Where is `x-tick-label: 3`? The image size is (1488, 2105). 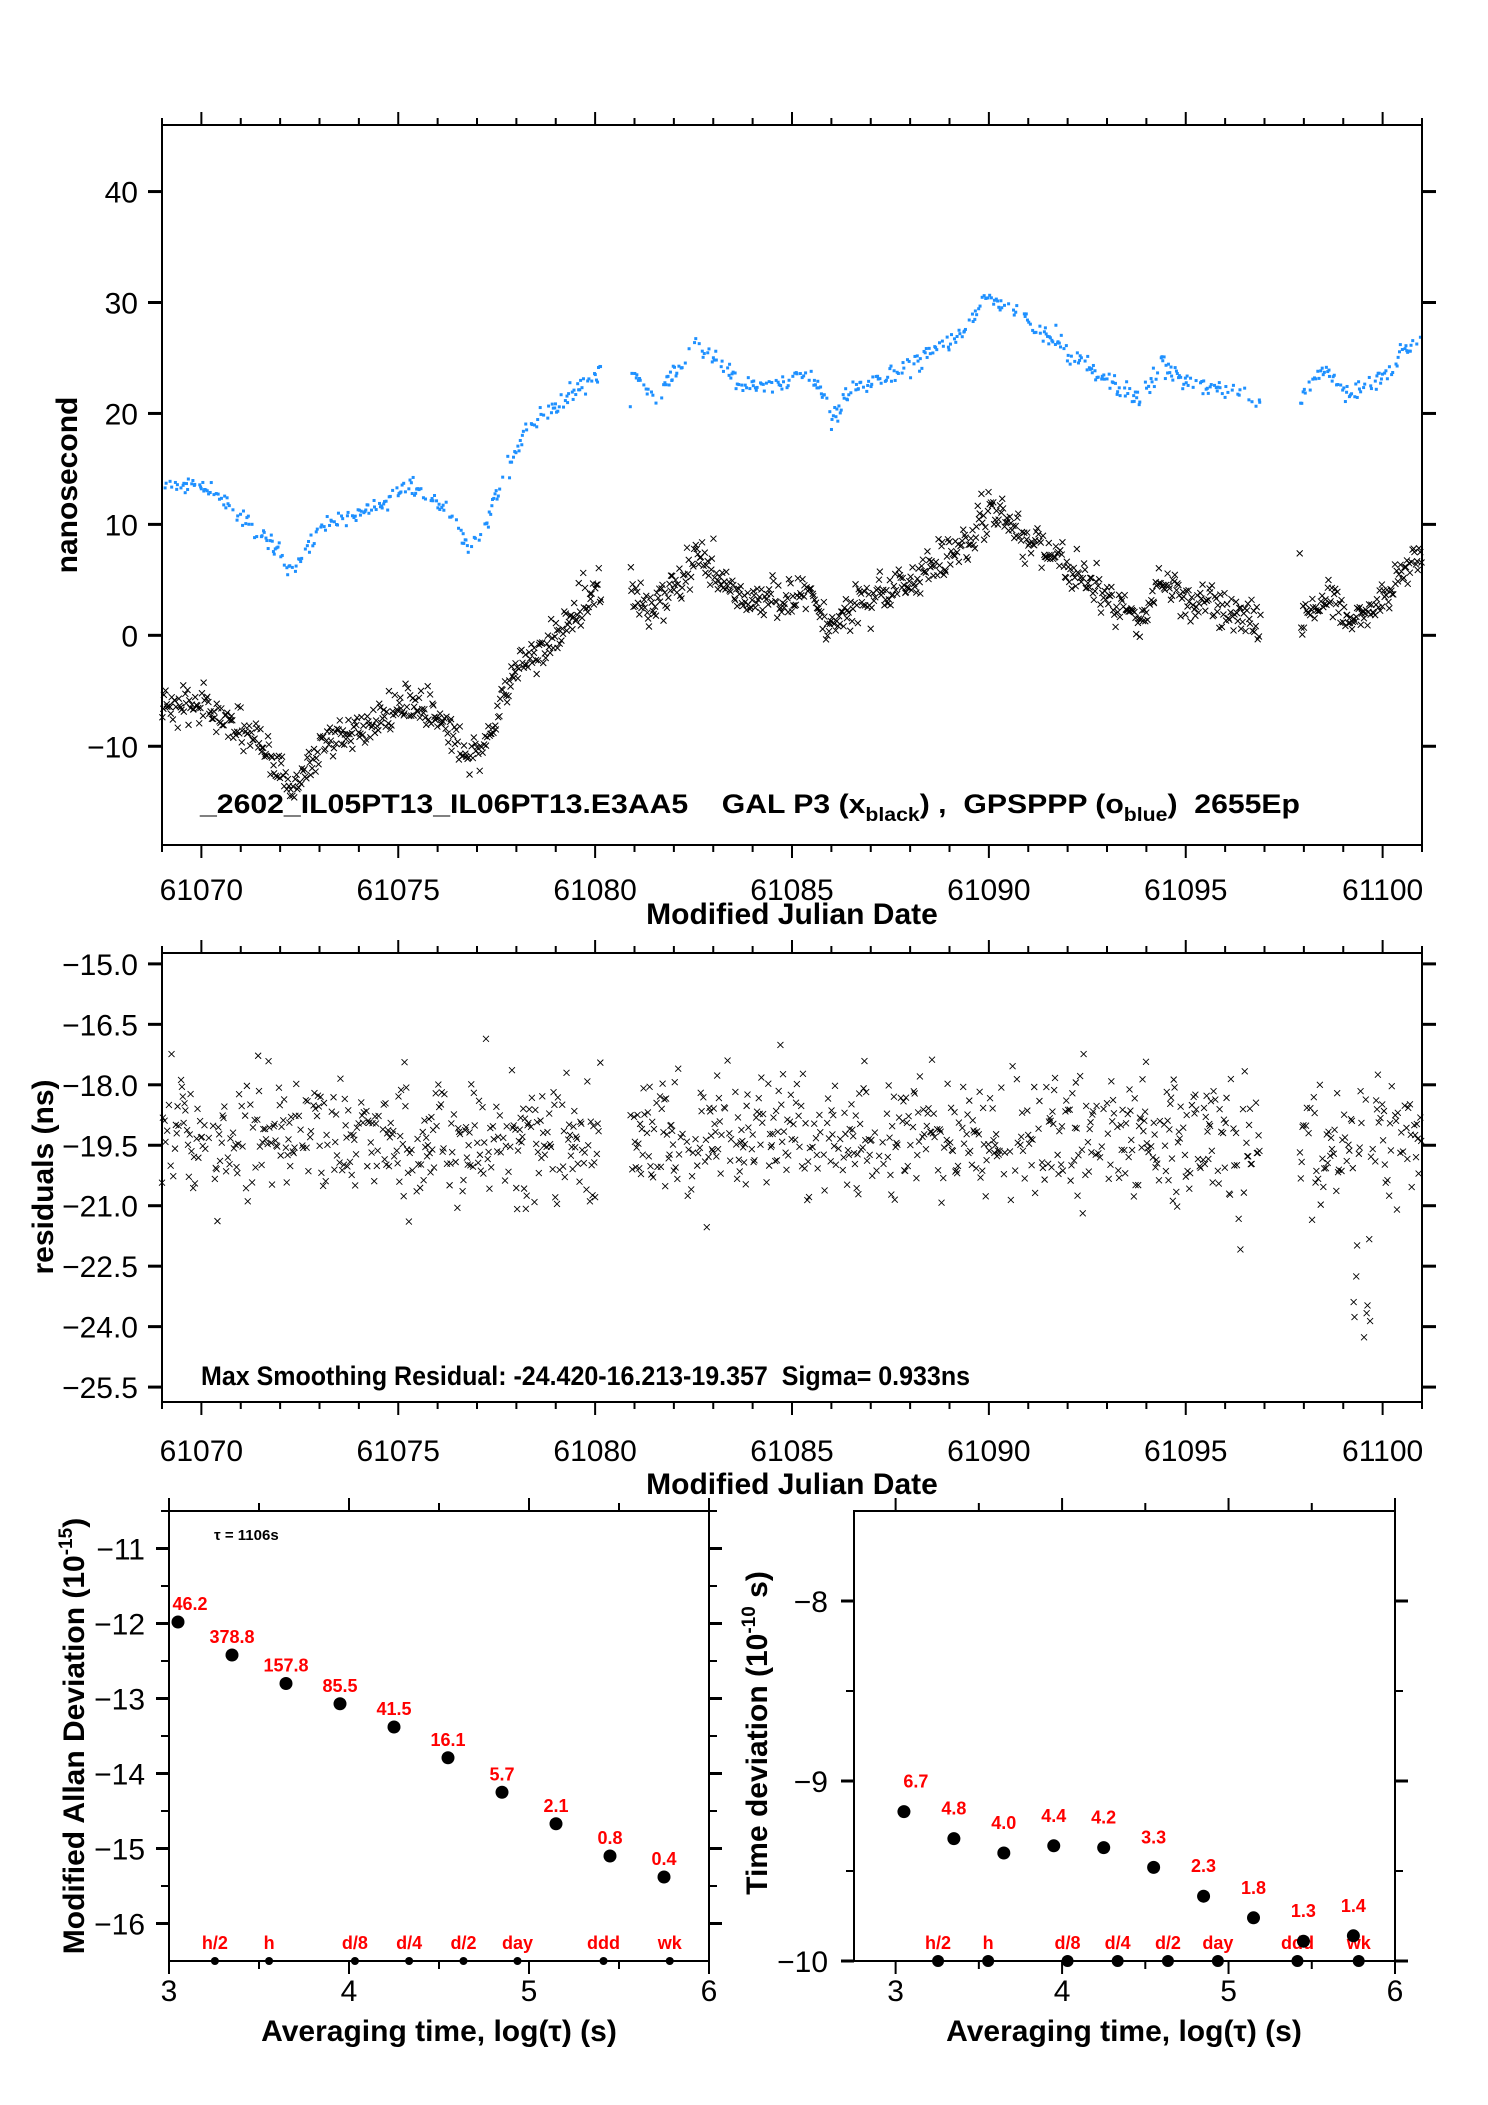
x-tick-label: 3 is located at coordinates (895, 1991).